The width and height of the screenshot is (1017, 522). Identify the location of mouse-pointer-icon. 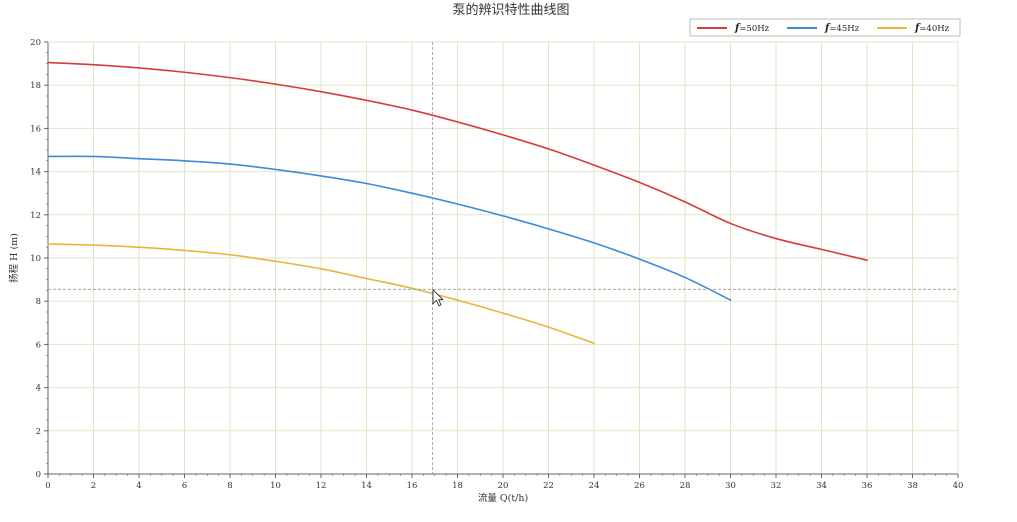
(438, 298).